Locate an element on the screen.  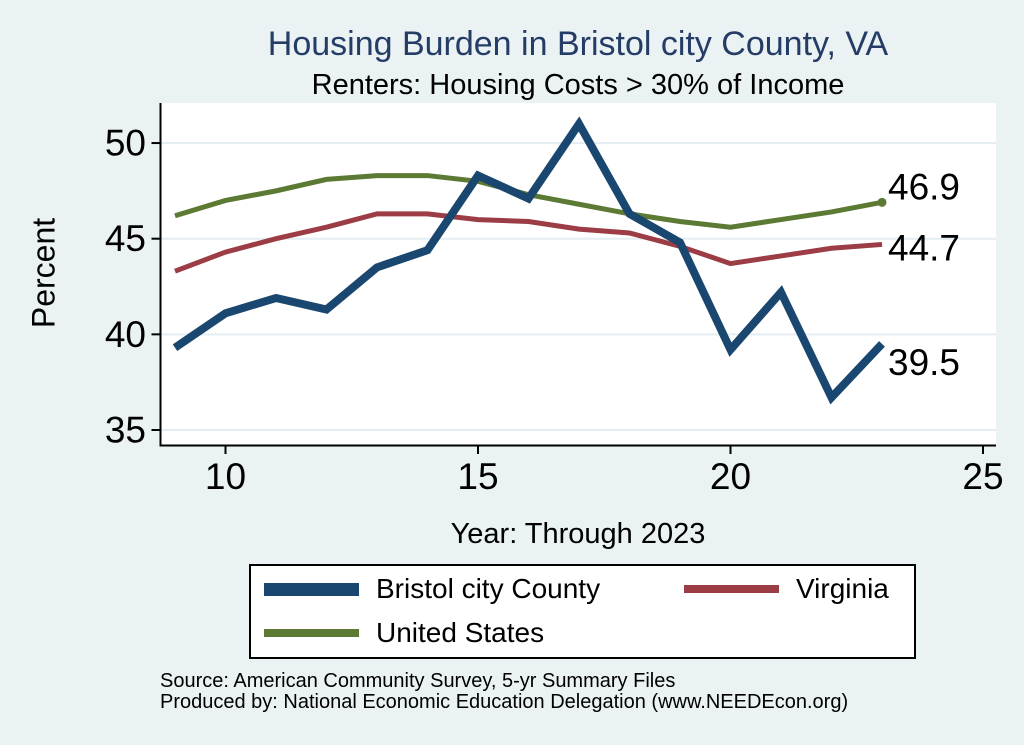
legend-item-united-states: United States is located at coordinates (474, 633).